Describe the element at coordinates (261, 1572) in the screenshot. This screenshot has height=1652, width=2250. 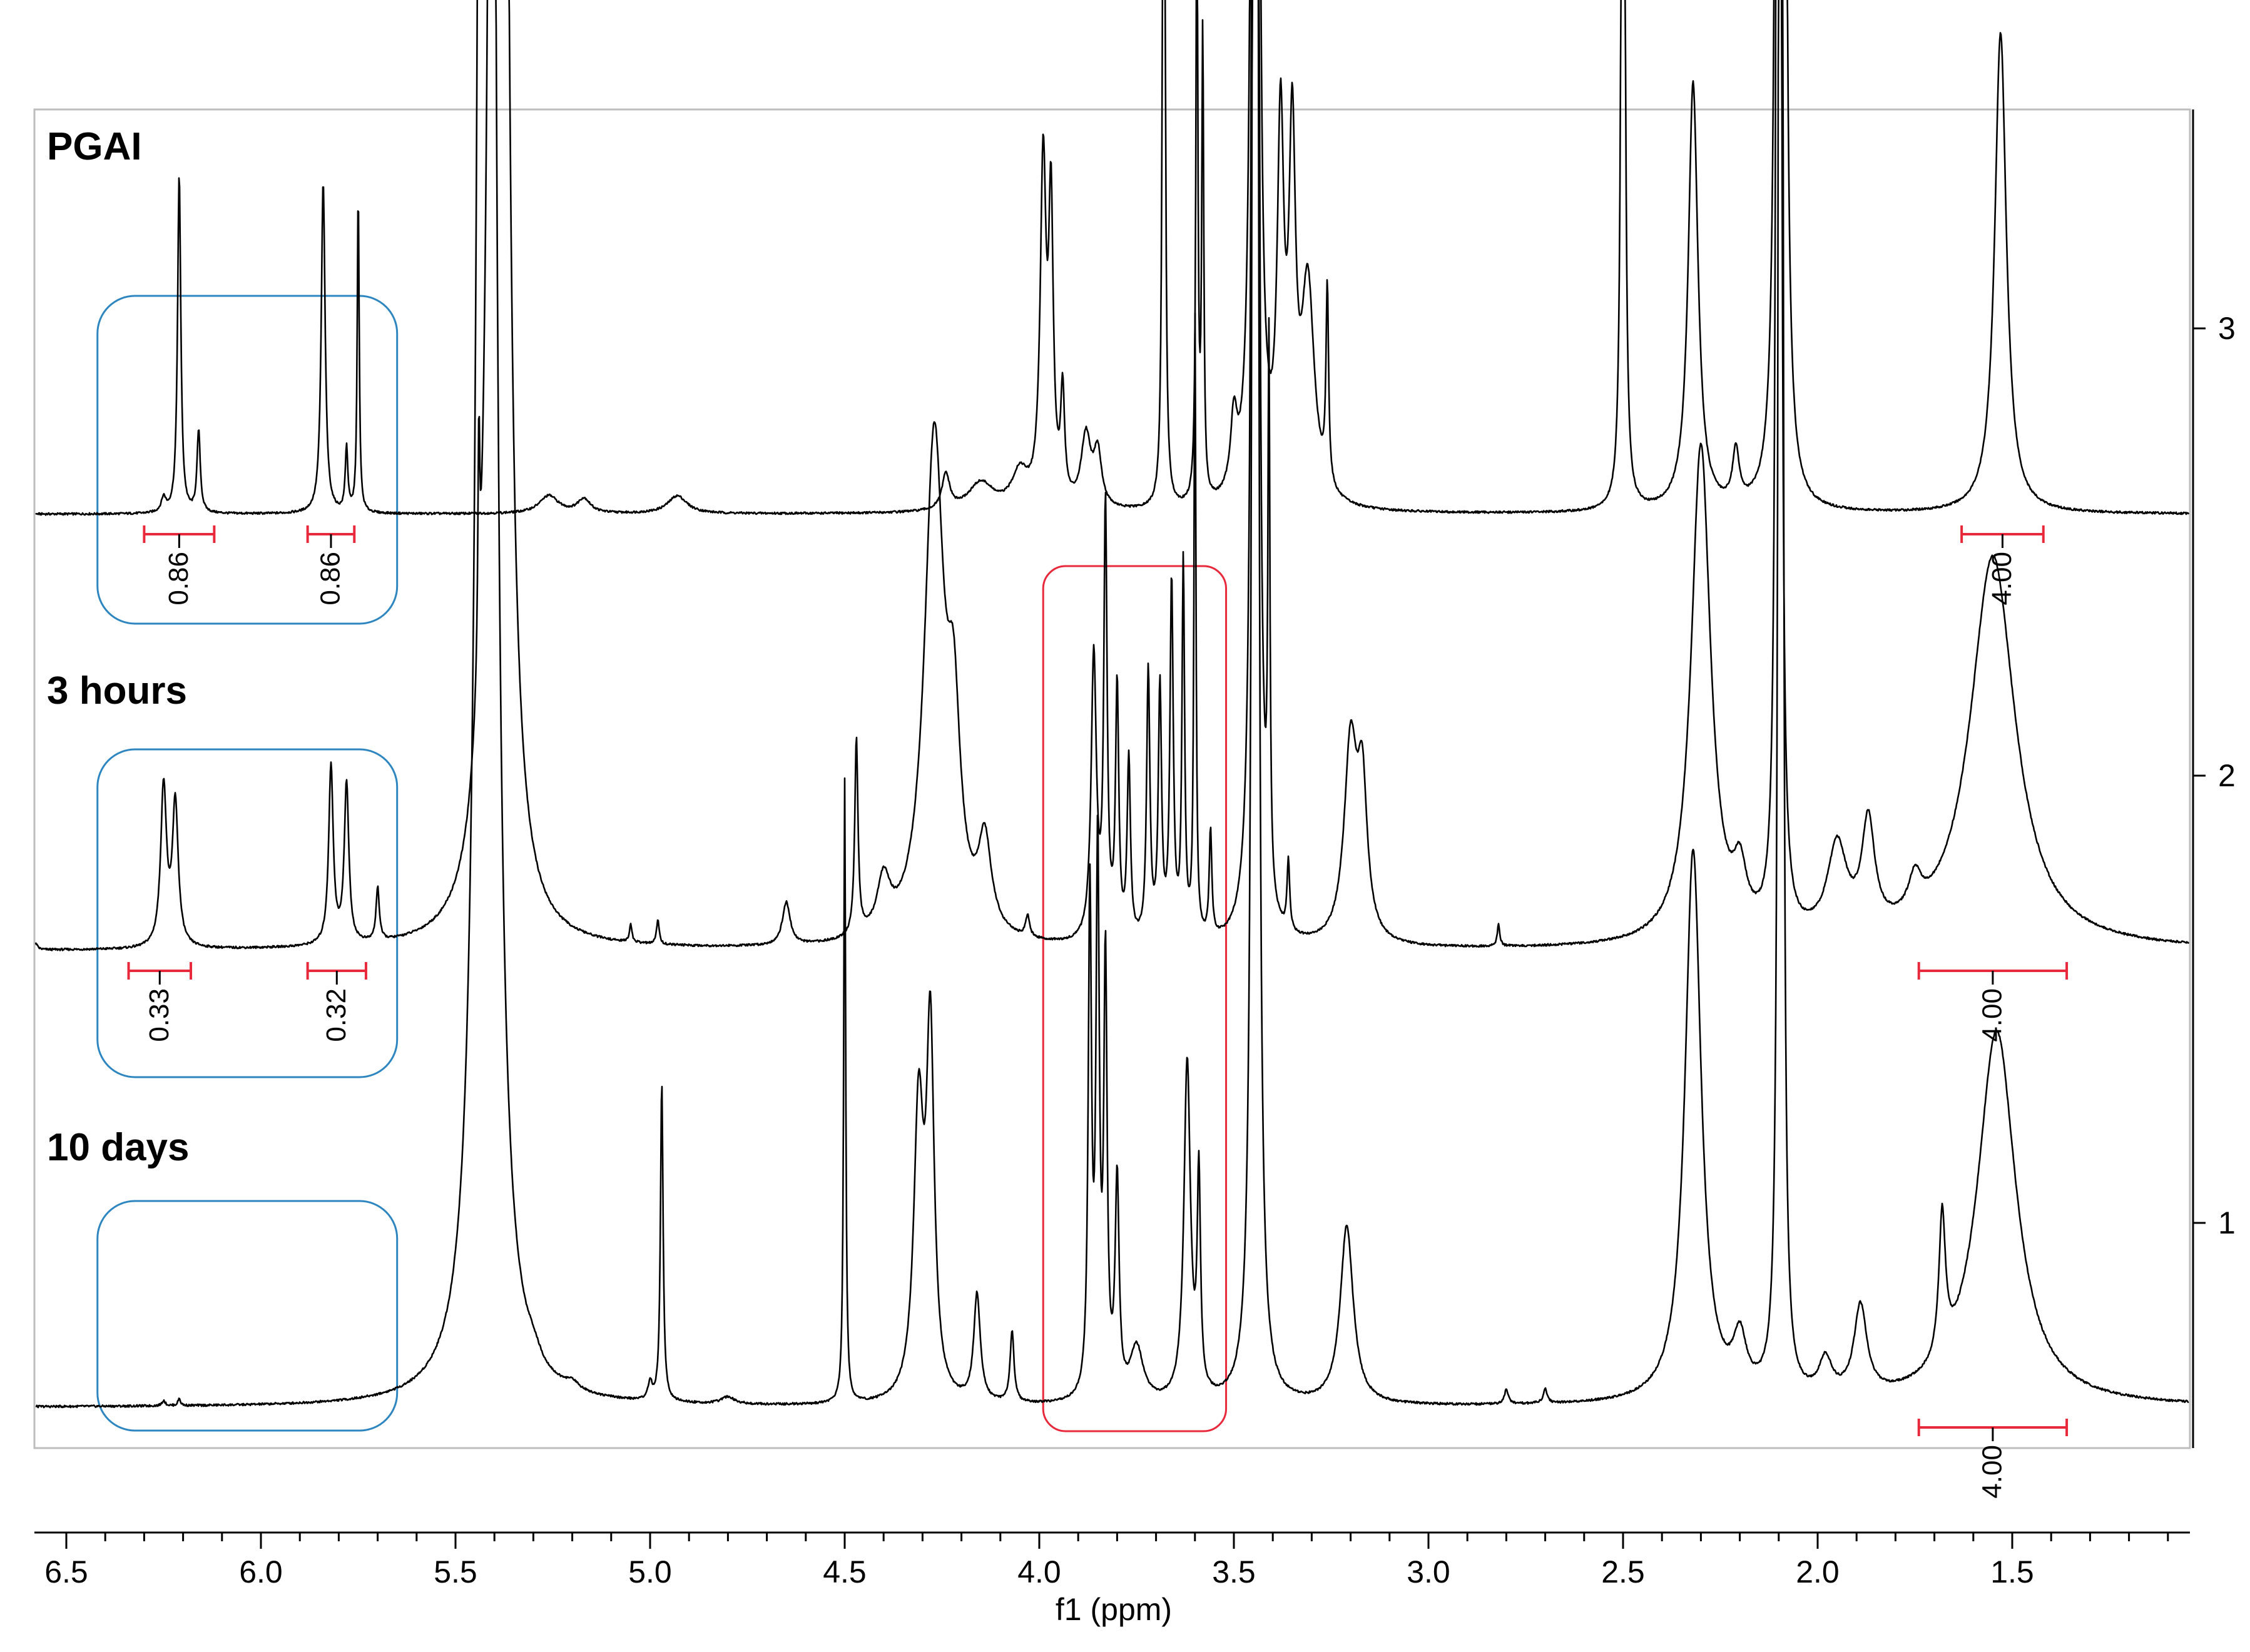
I see `x-tick-label: 6.0` at that location.